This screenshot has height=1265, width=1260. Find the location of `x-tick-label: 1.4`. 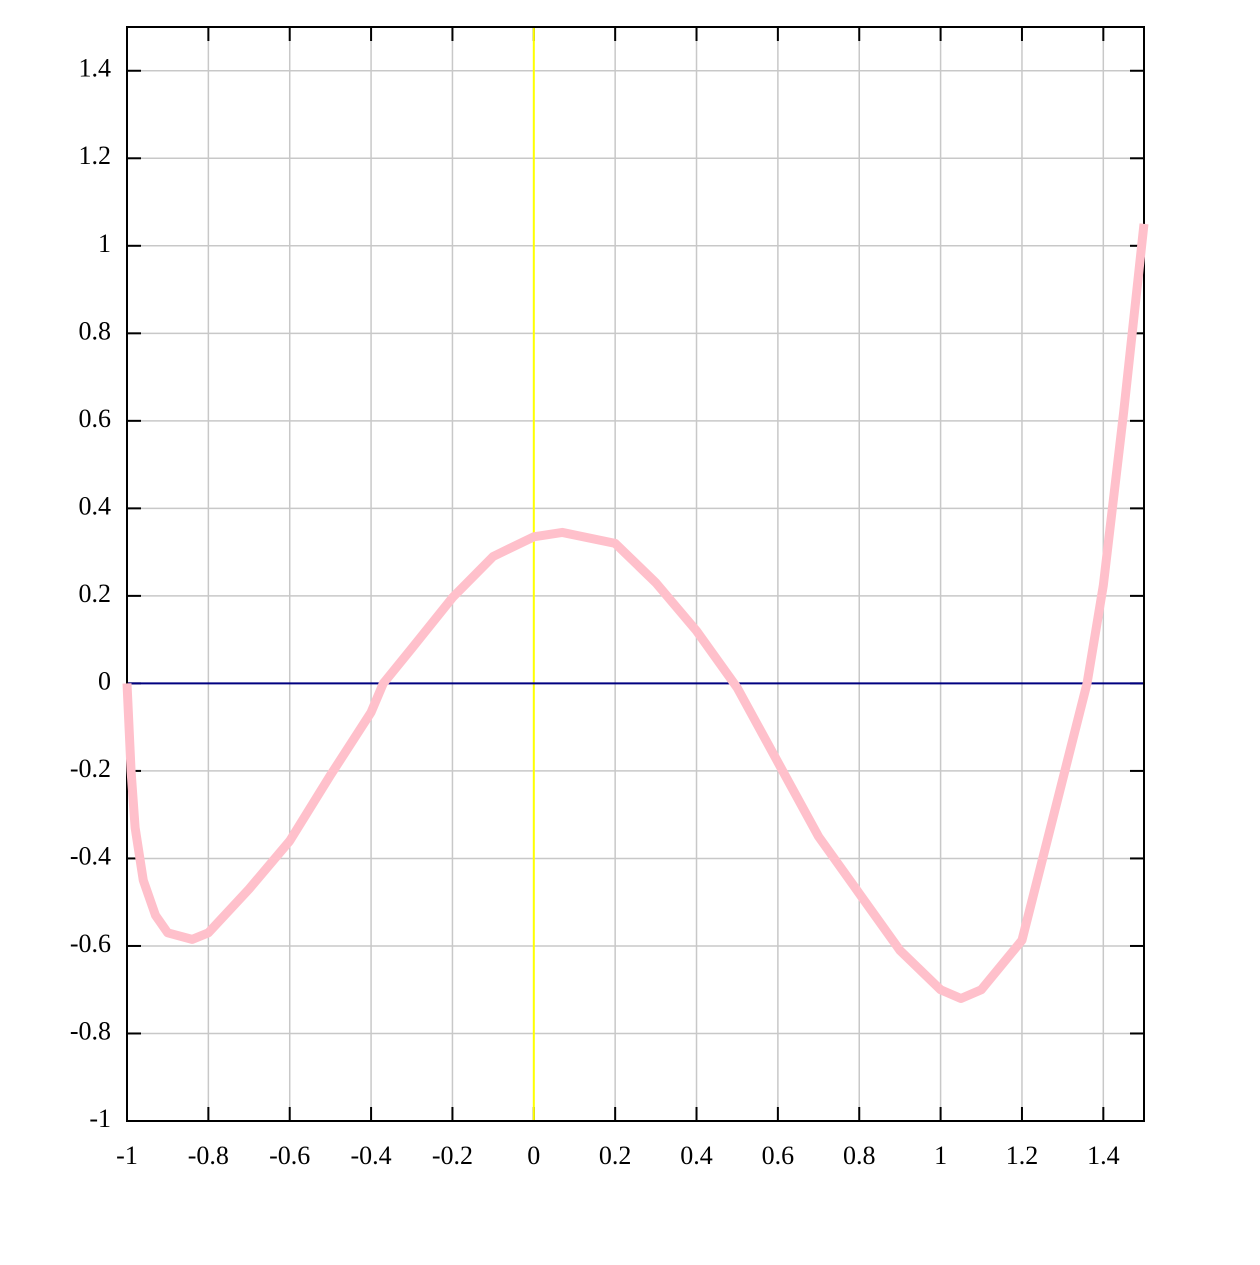

x-tick-label: 1.4 is located at coordinates (1103, 1155).